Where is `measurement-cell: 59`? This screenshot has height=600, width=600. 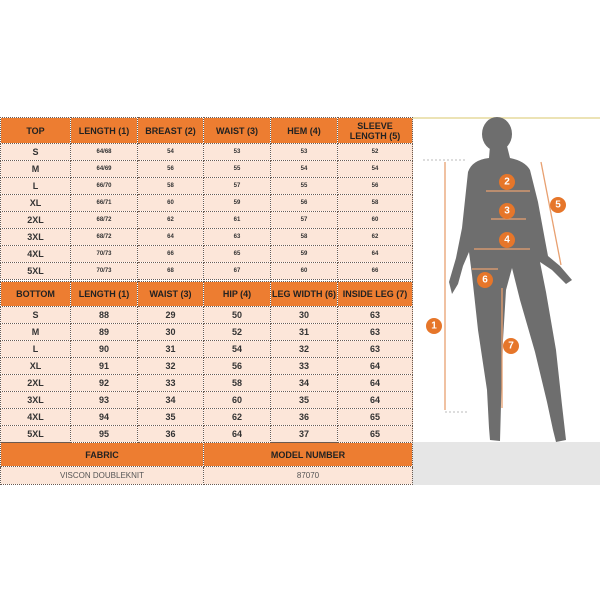 measurement-cell: 59 is located at coordinates (304, 254).